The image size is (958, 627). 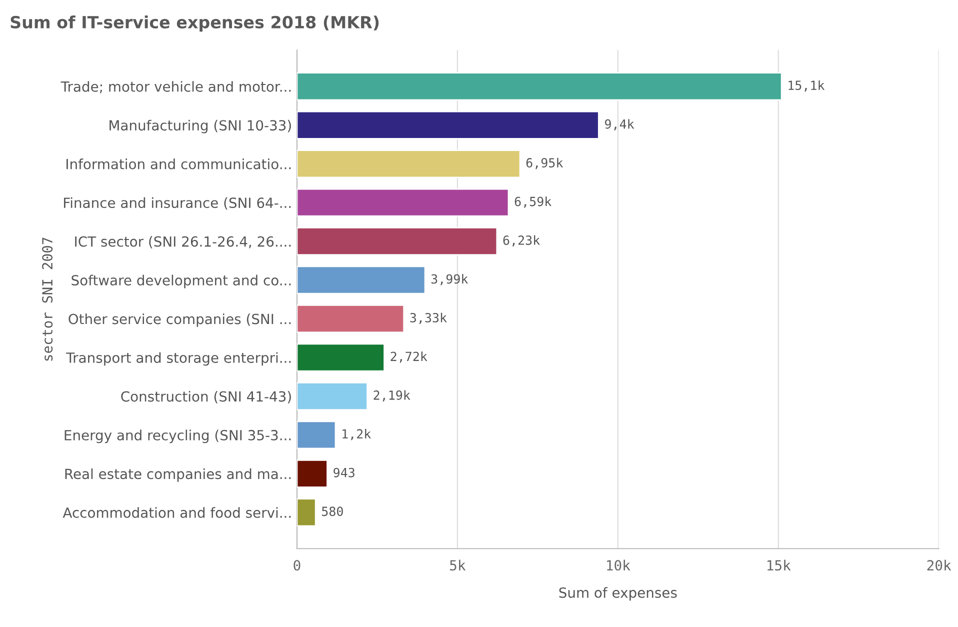 What do you see at coordinates (521, 241) in the screenshot?
I see `data-label: 6,23k` at bounding box center [521, 241].